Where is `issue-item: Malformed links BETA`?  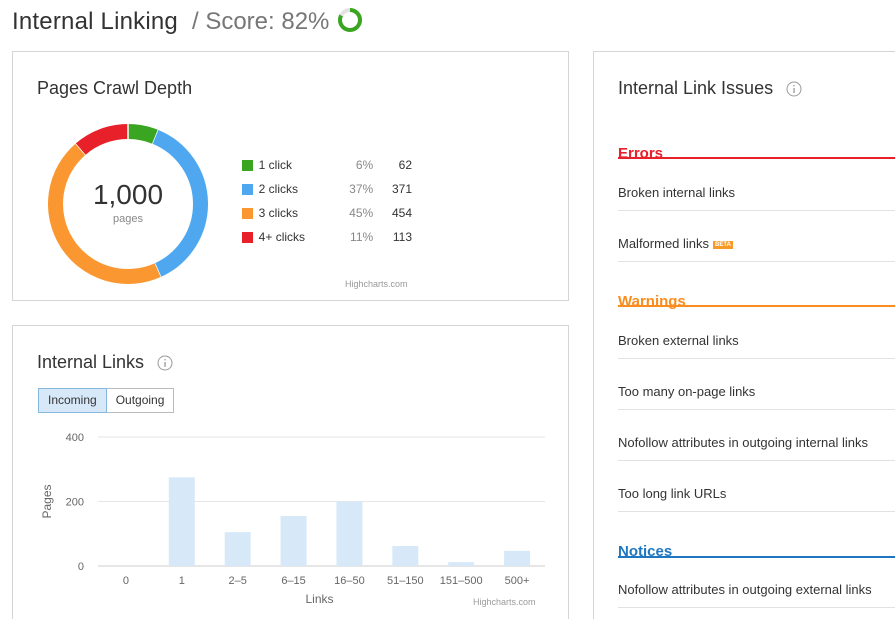 issue-item: Malformed links BETA is located at coordinates (756, 243).